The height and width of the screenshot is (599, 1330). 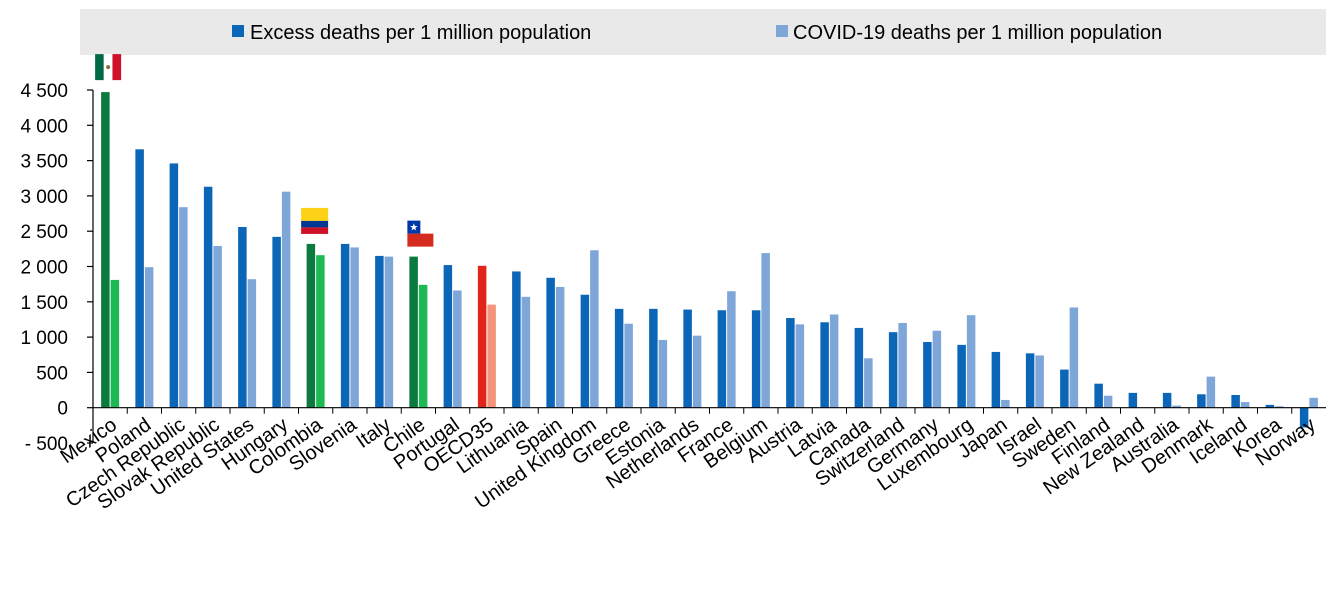 What do you see at coordinates (149, 337) in the screenshot?
I see `bar-covid-poland` at bounding box center [149, 337].